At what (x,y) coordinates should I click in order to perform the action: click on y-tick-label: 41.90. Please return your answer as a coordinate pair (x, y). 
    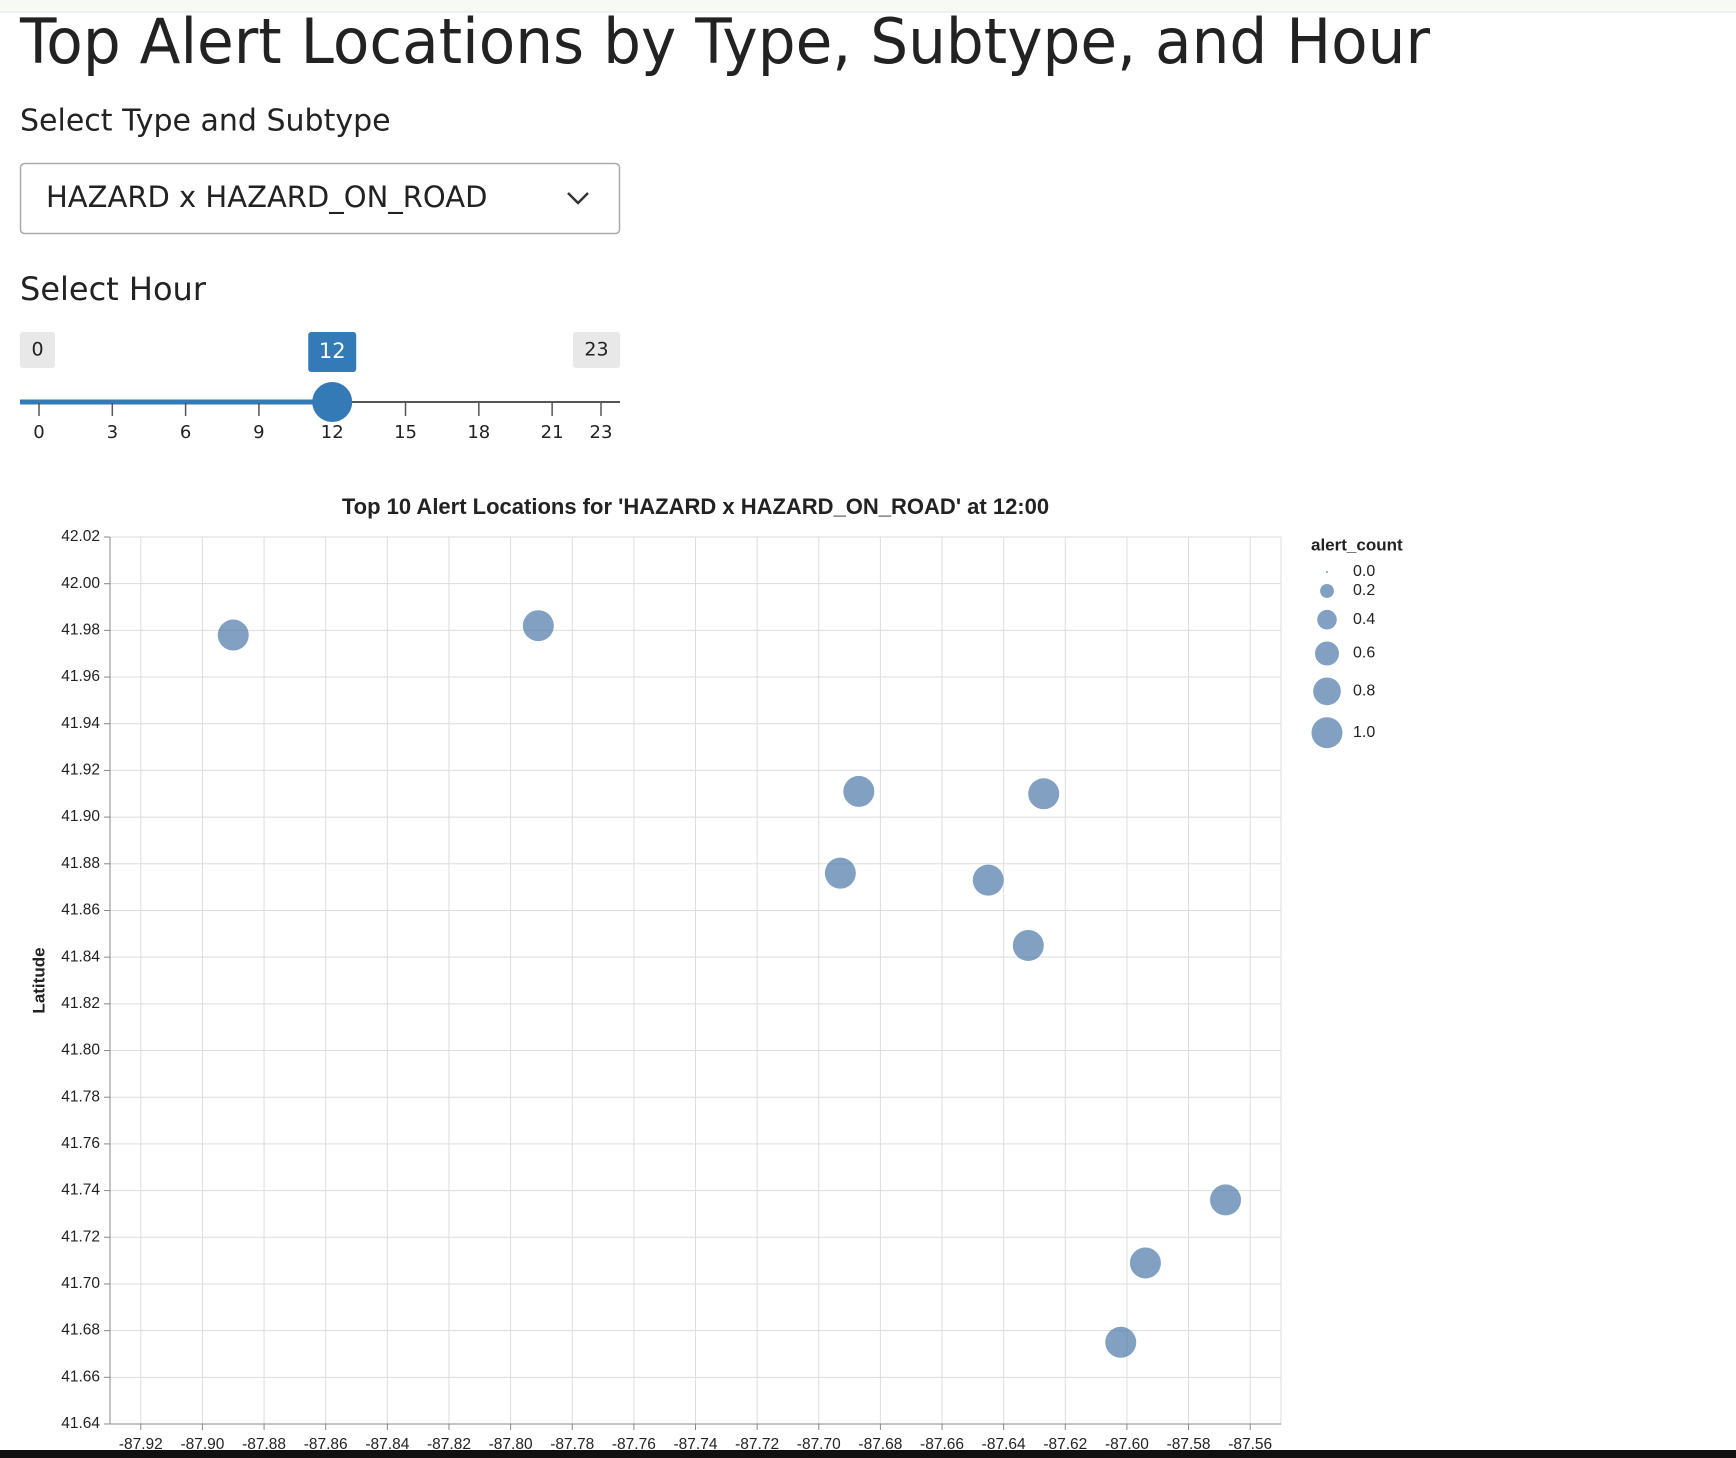
    Looking at the image, I should click on (80, 816).